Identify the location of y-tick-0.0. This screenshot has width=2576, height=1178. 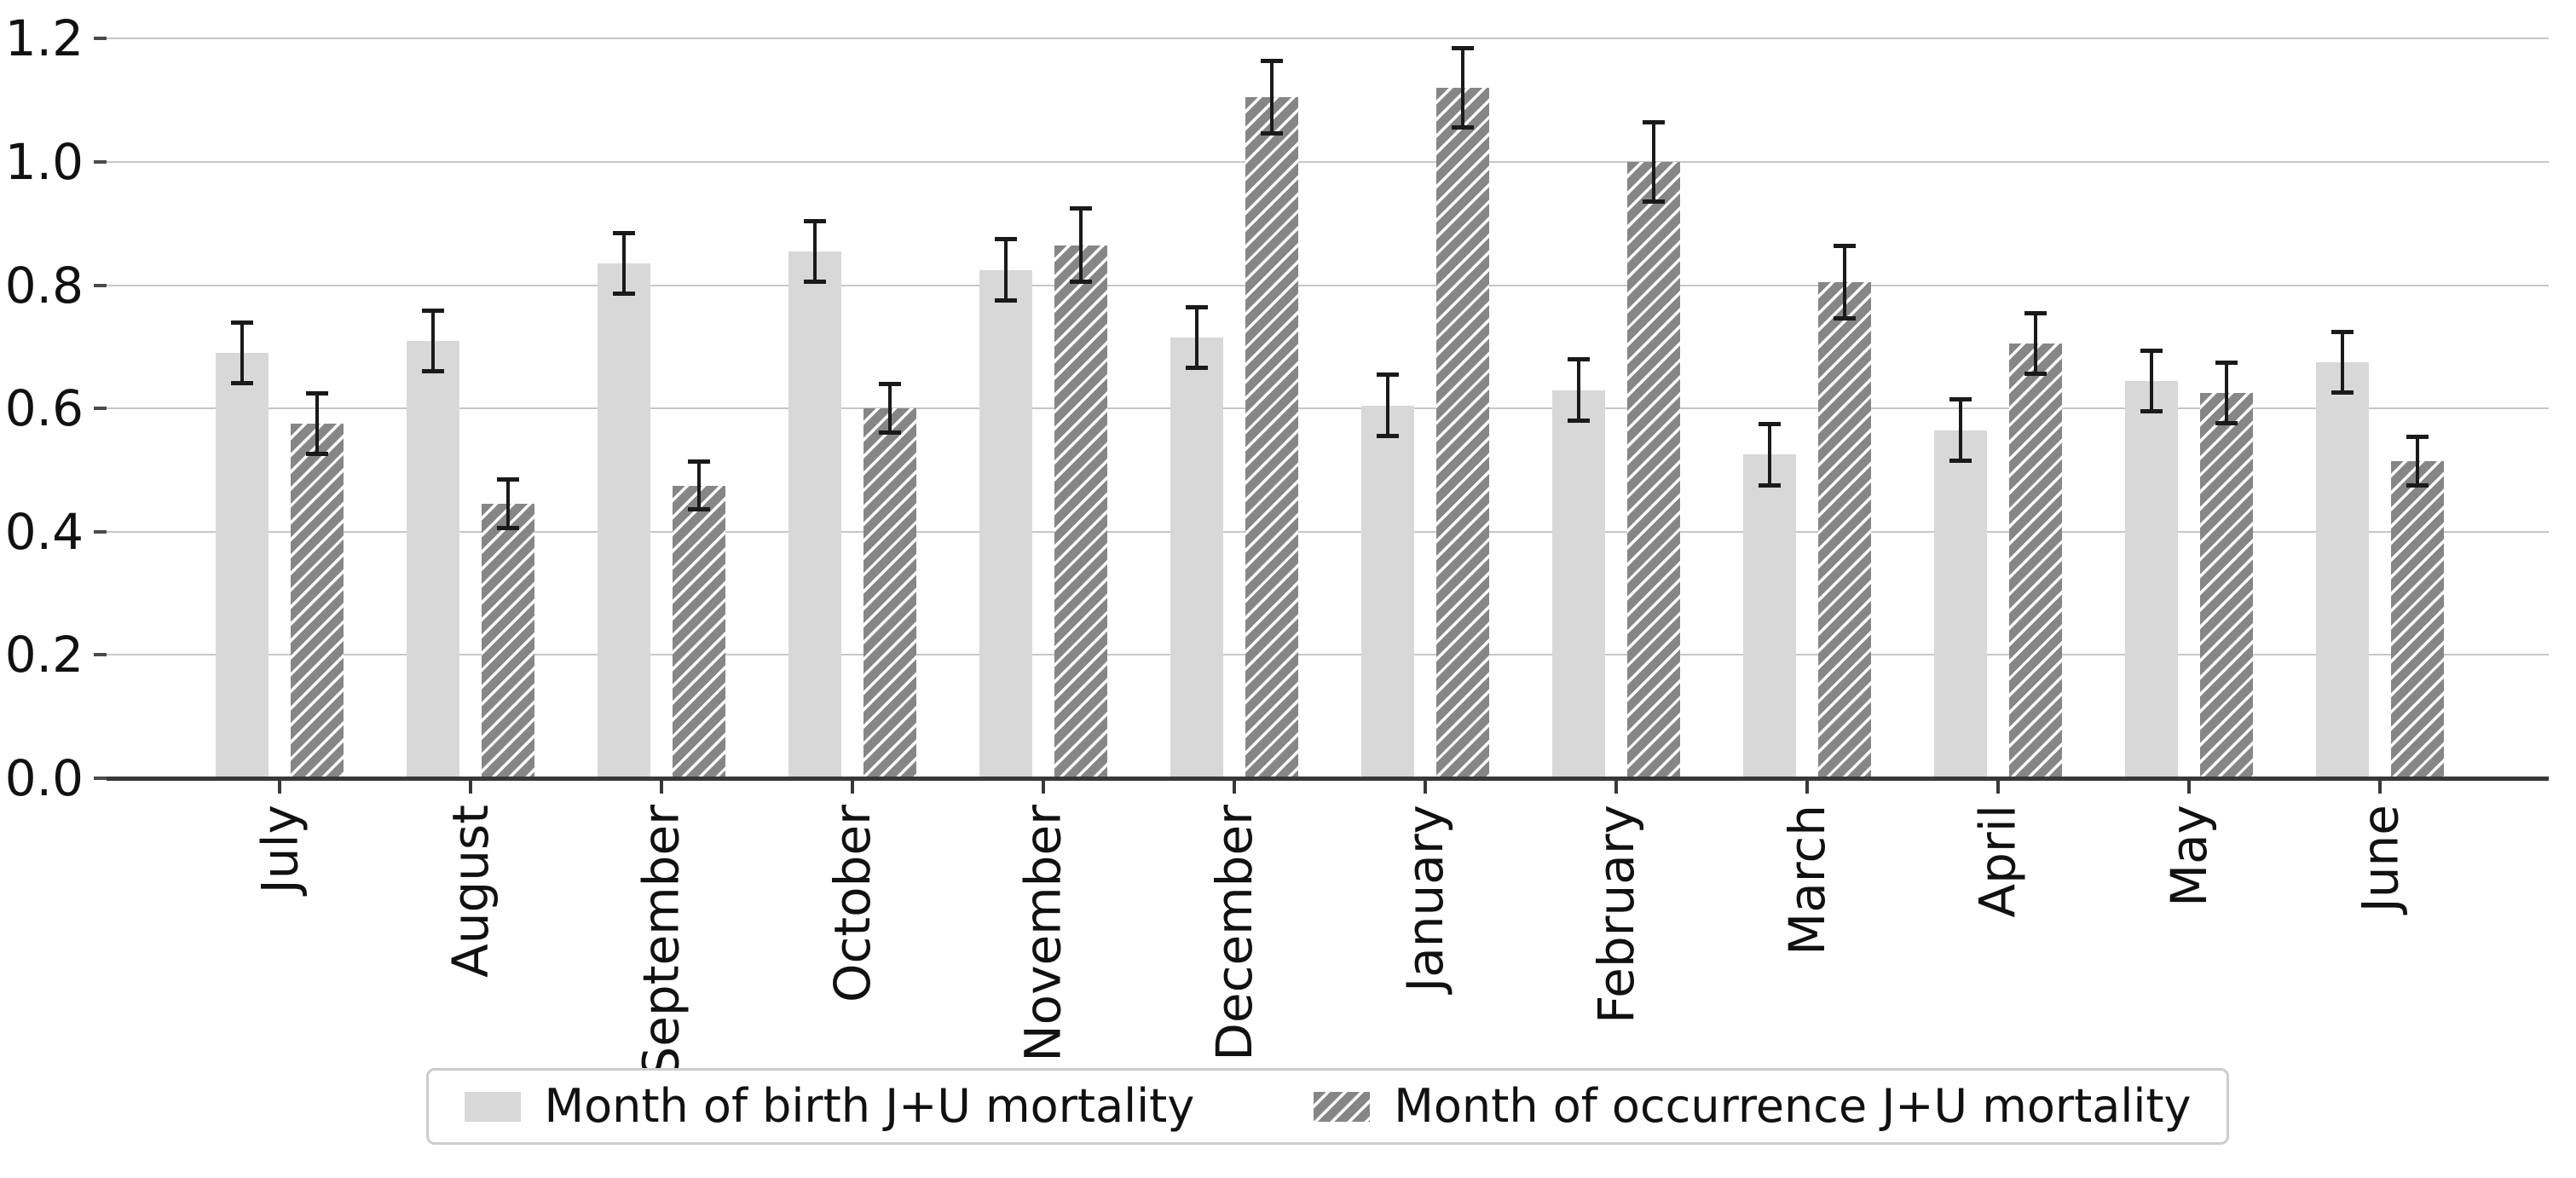
(100, 778).